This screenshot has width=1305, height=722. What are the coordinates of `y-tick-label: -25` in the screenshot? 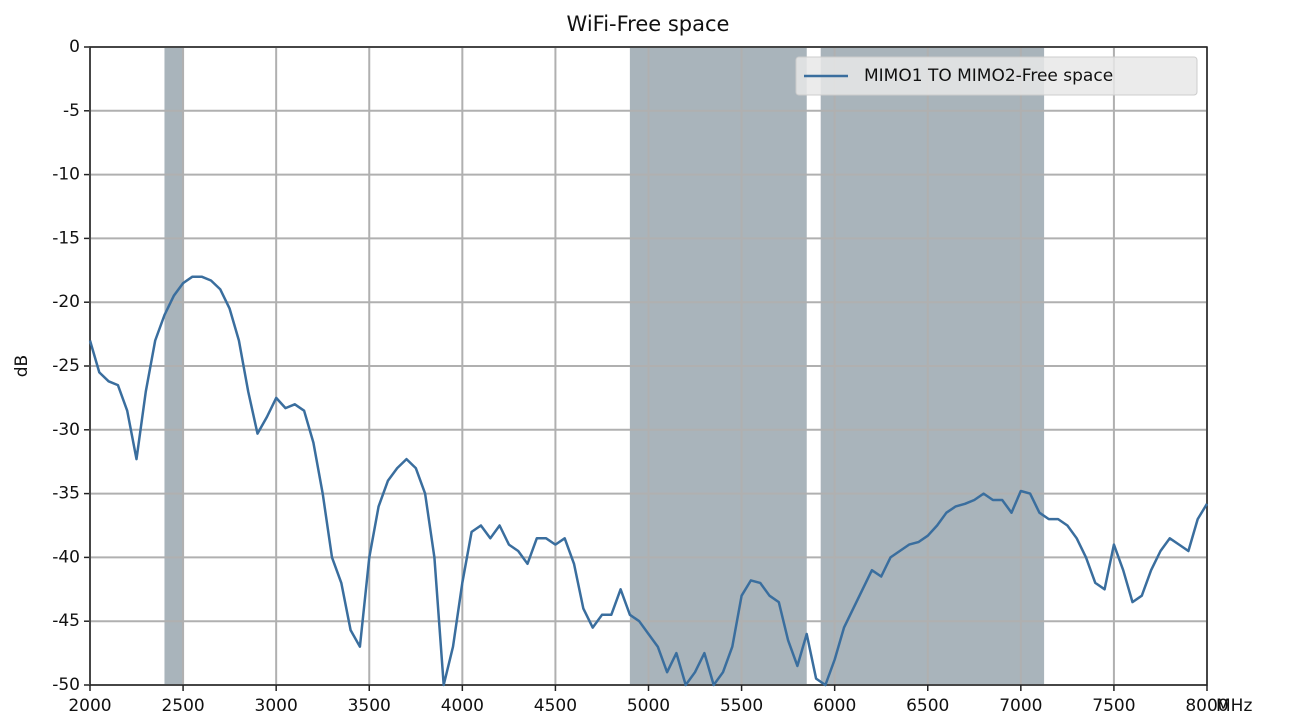 It's located at (66, 366).